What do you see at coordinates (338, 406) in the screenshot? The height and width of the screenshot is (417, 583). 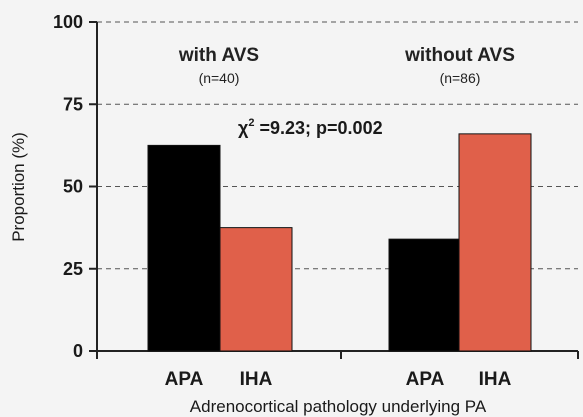 I see `x-axis-label: Adrenocortical pathology underlying PA` at bounding box center [338, 406].